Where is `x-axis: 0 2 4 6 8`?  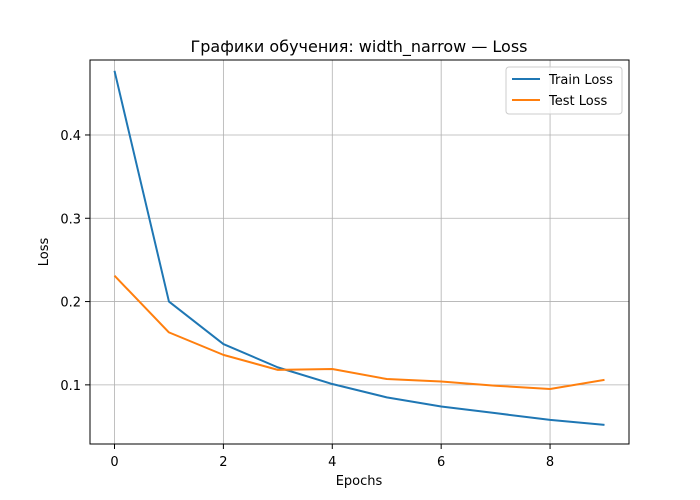
x-axis: 0 2 4 6 8 is located at coordinates (332, 457).